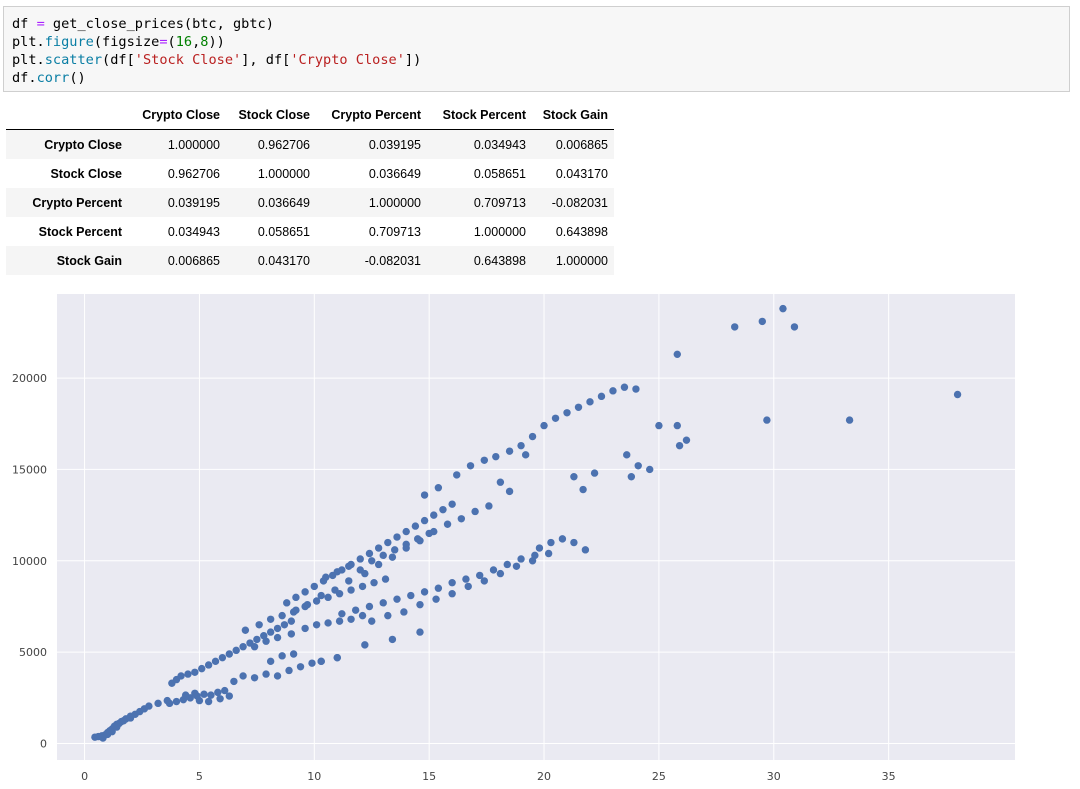  Describe the element at coordinates (199, 776) in the screenshot. I see `x-tick-label: 5` at that location.